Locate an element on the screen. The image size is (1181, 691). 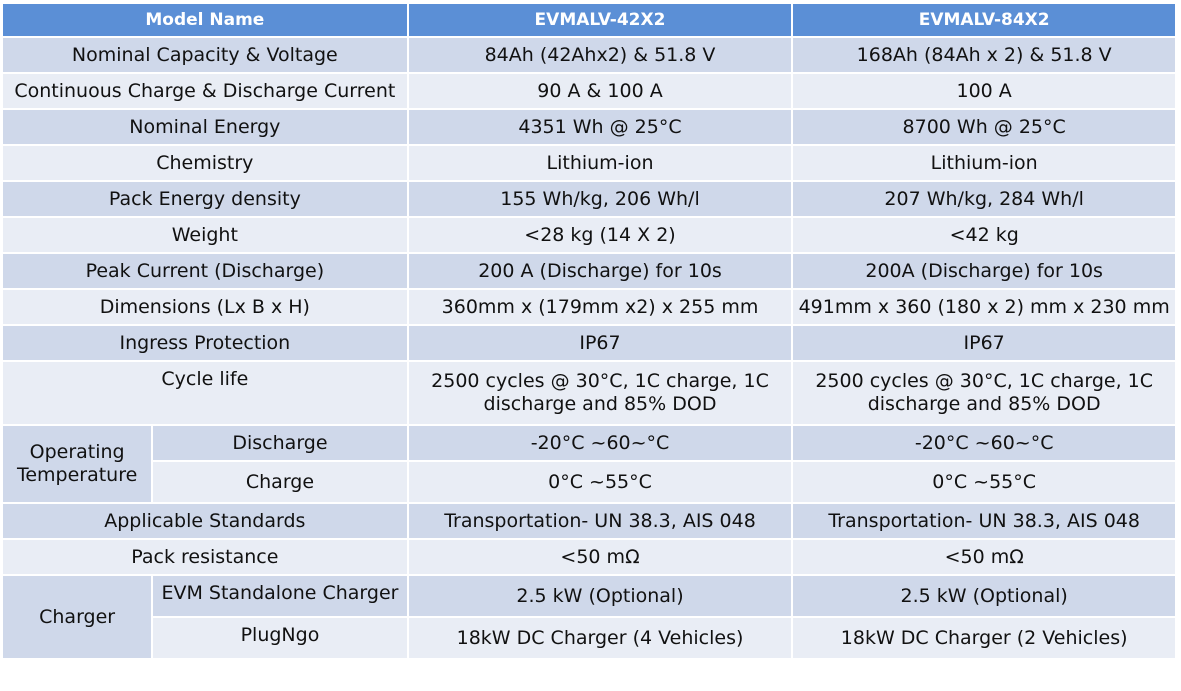
cell-84x2: -20°C ~60~°C is located at coordinates (984, 443).